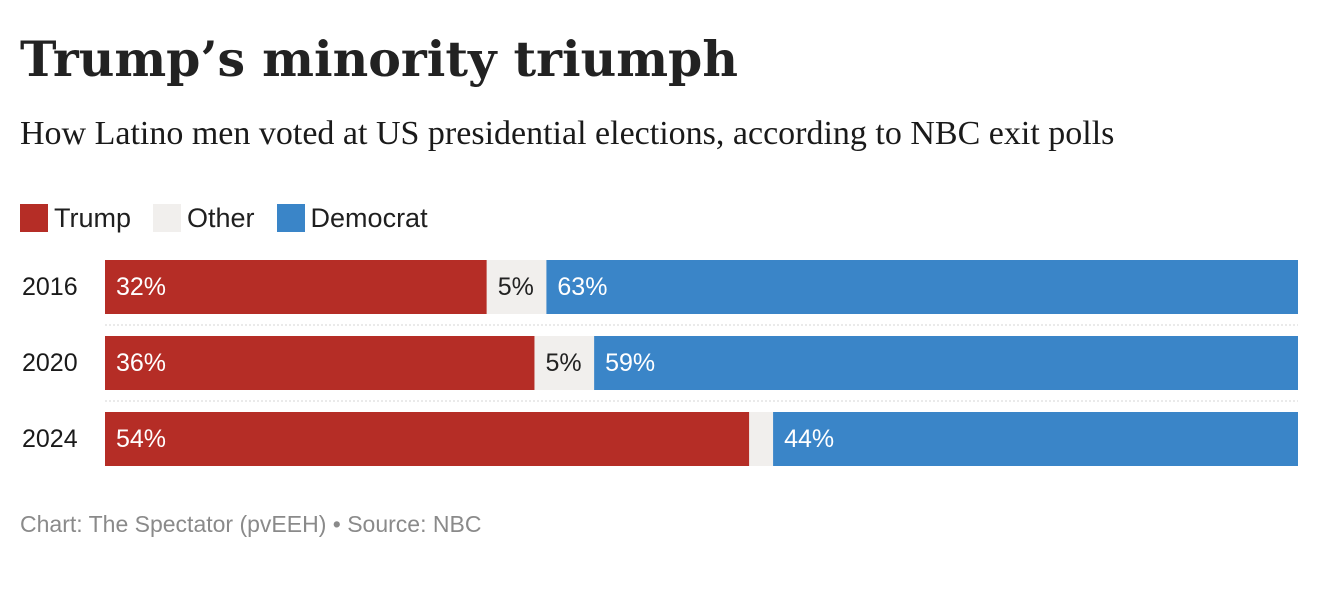  I want to click on source-note: Source: NBC, so click(414, 524).